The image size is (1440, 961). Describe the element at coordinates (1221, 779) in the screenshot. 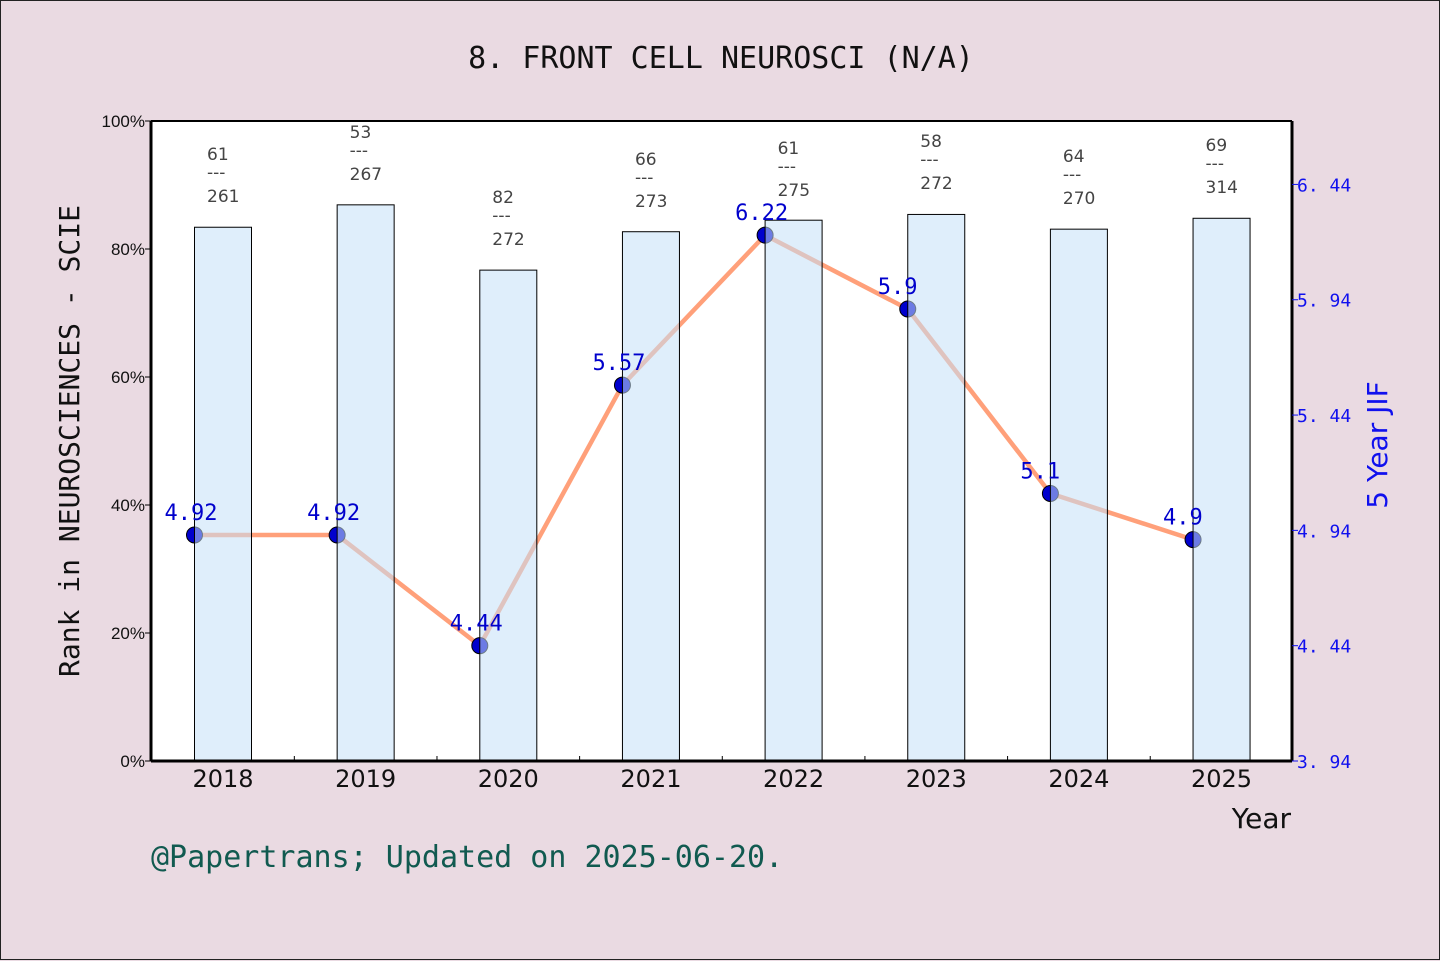

I see `x-tick-label: 2025` at that location.